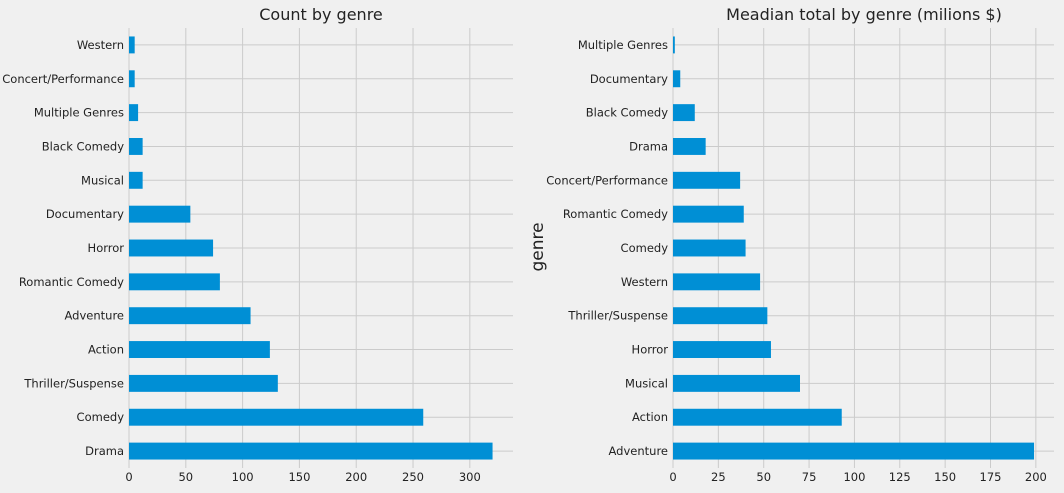 Image resolution: width=1064 pixels, height=493 pixels. I want to click on x-tick-labels: 0 25 50 75 100 125 150 175 200, so click(857, 477).